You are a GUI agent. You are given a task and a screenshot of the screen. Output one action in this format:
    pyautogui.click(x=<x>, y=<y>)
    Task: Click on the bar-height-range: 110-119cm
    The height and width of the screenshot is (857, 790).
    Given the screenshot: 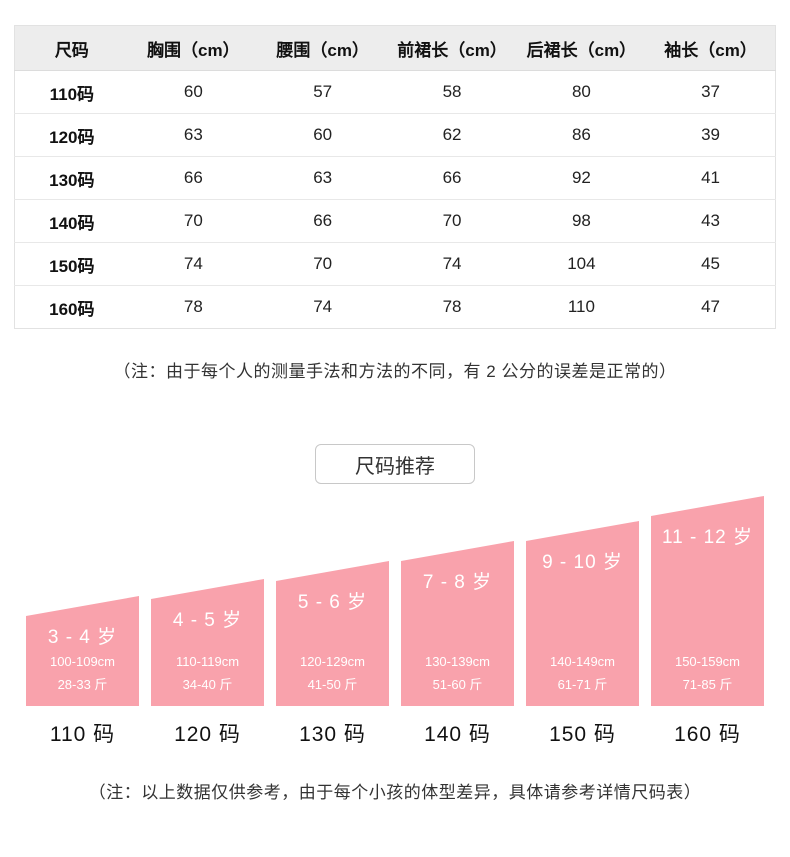 What is the action you would take?
    pyautogui.click(x=207, y=661)
    